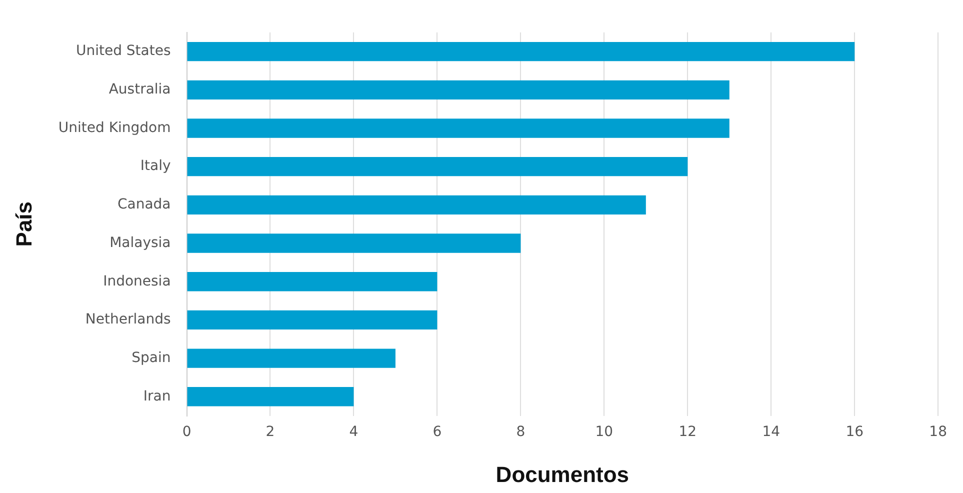  I want to click on x-tick-label: 10, so click(604, 432).